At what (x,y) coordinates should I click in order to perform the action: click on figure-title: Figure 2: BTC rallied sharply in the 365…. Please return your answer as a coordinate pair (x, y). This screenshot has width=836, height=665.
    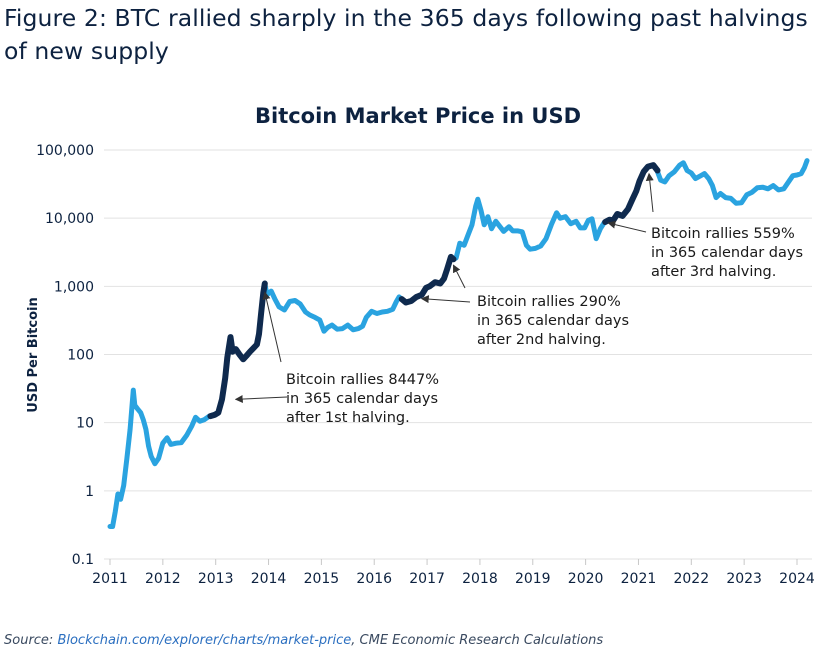
    Looking at the image, I should click on (406, 34).